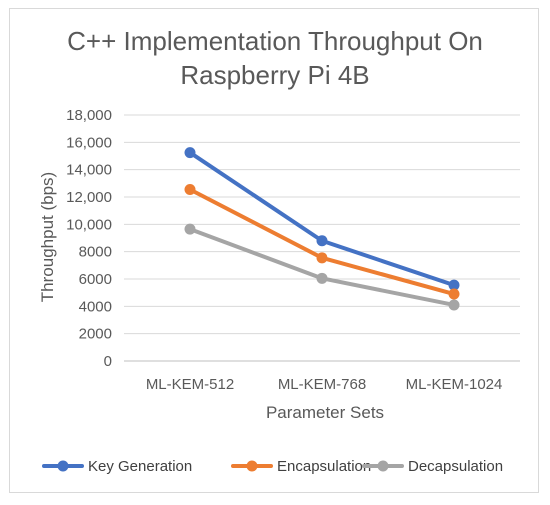 This screenshot has height=505, width=550. What do you see at coordinates (89, 224) in the screenshot?
I see `y-tick-label: 10,000` at bounding box center [89, 224].